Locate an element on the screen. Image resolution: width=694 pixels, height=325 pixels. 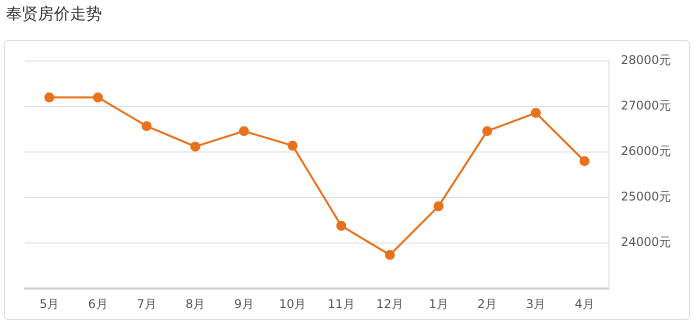
x-tick-label: 2月 is located at coordinates (487, 303).